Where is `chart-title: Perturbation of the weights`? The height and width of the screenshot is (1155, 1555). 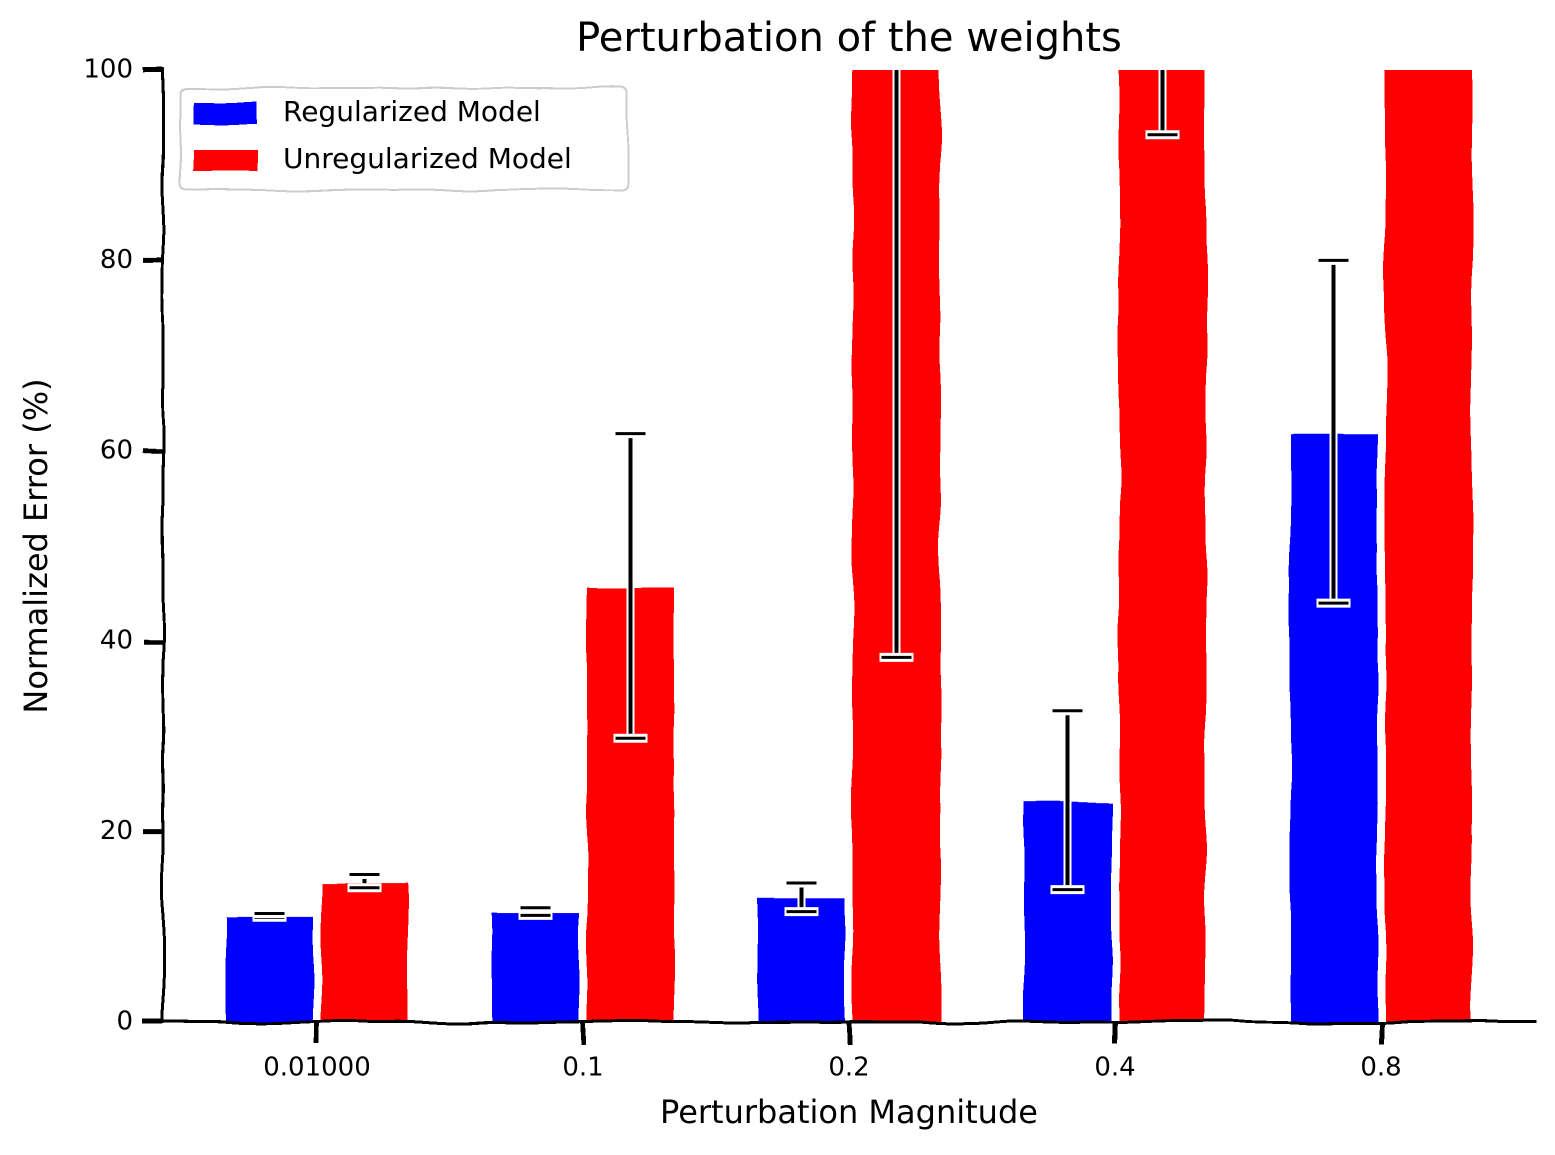 chart-title: Perturbation of the weights is located at coordinates (849, 38).